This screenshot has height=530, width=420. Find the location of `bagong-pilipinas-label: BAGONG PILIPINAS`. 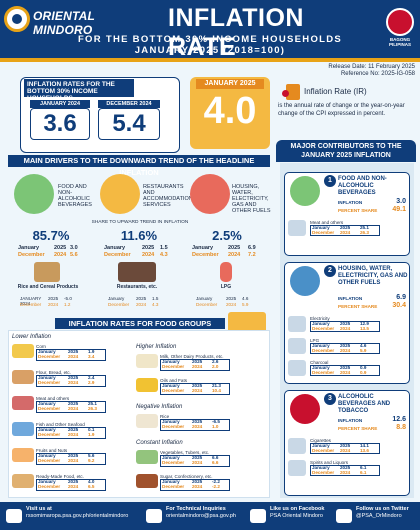

bagong-pilipinas-label: BAGONG PILIPINAS is located at coordinates (399, 42).